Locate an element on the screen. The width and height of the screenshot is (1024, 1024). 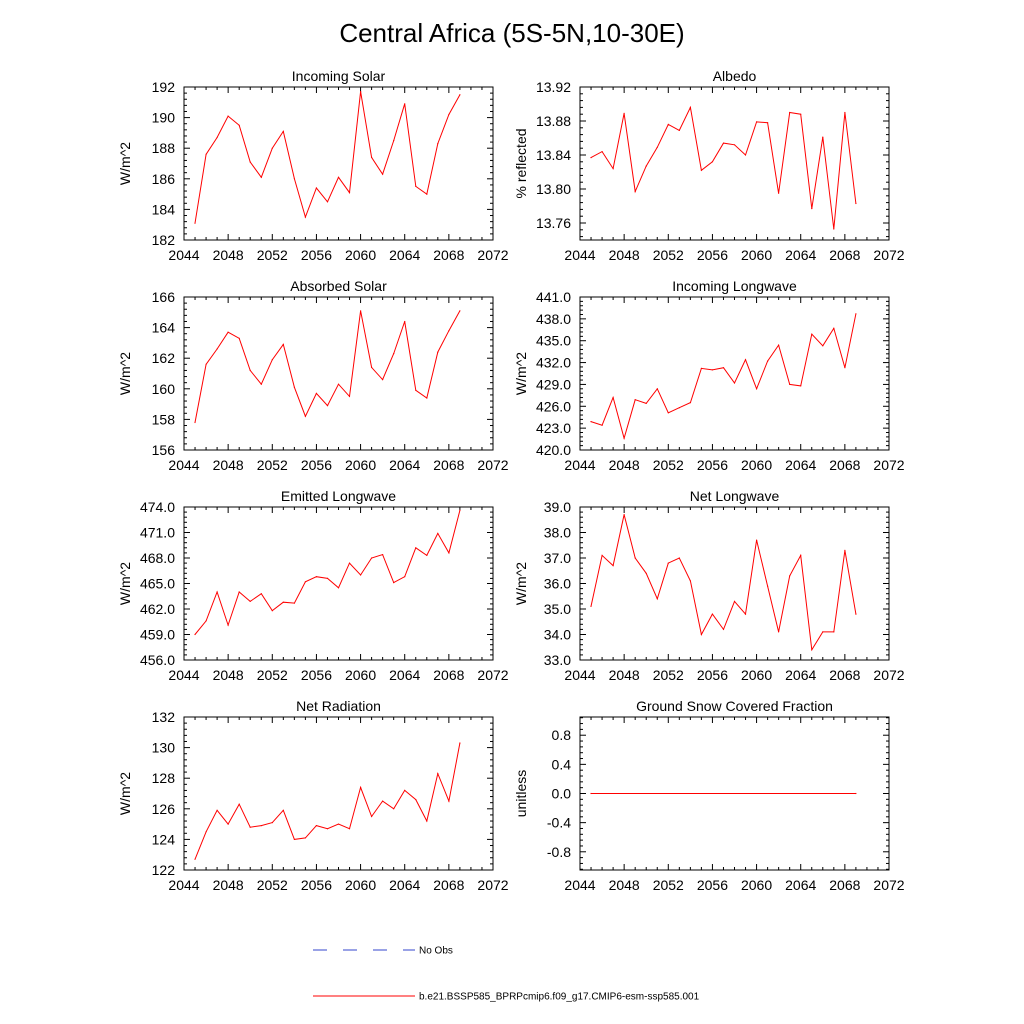
y-tick-label: 438.0 is located at coordinates (553, 319).